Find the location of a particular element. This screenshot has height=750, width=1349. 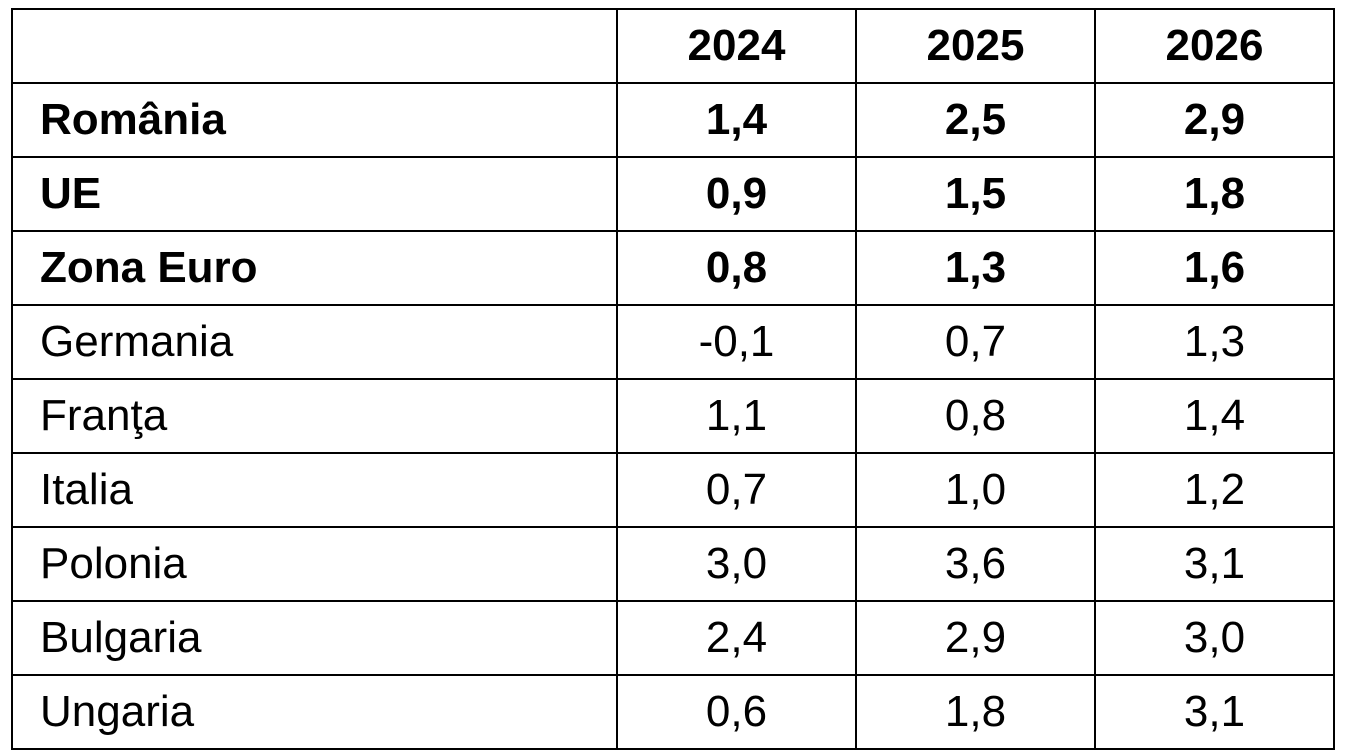

value-cell-2025: 2,9 is located at coordinates (975, 638).